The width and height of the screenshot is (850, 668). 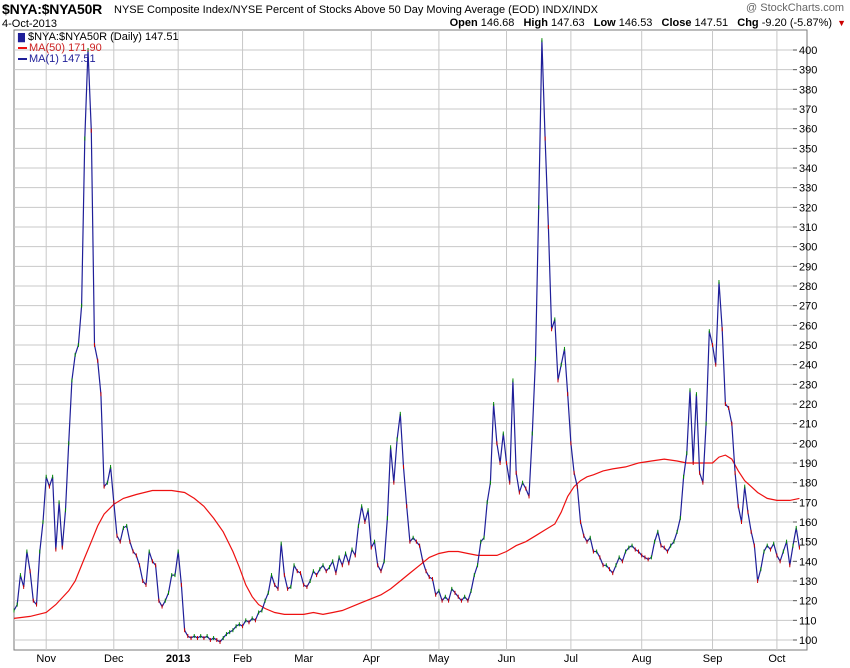 What do you see at coordinates (713, 659) in the screenshot?
I see `x-tick-label: Sep` at bounding box center [713, 659].